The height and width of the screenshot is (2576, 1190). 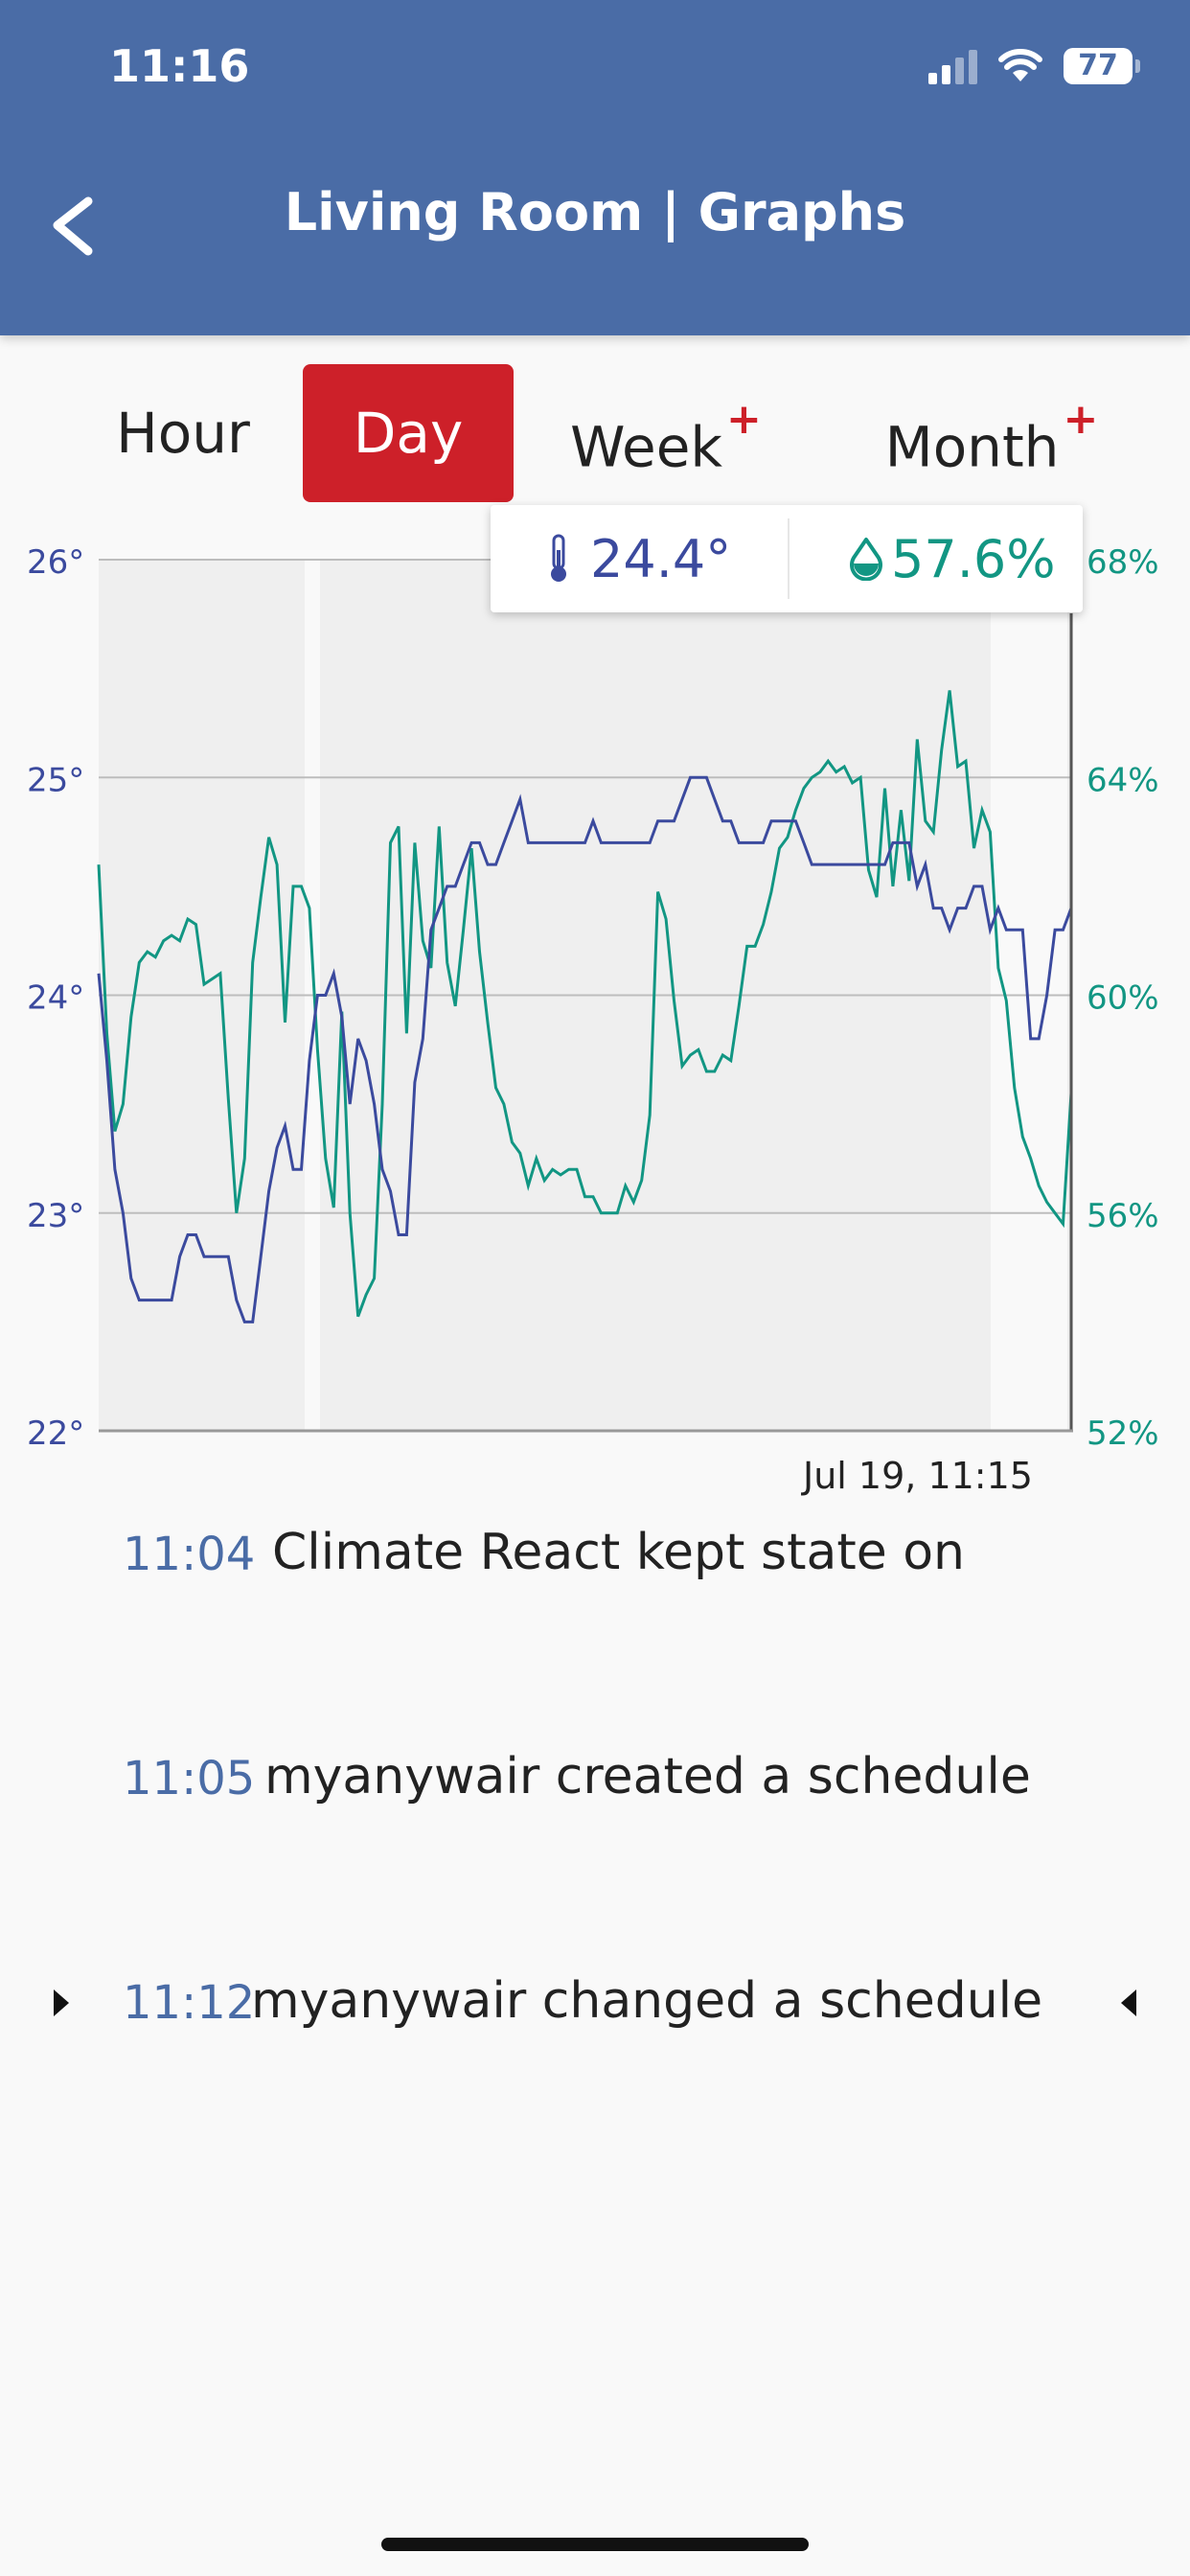 What do you see at coordinates (190, 1554) in the screenshot?
I see `event-time: 11:04` at bounding box center [190, 1554].